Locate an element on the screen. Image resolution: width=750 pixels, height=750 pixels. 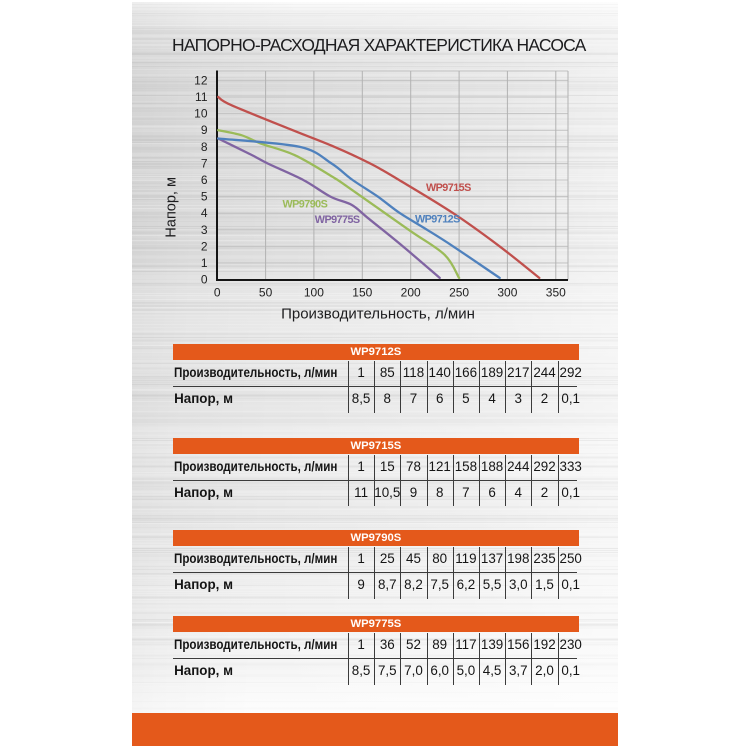
svg-text: 2 is located at coordinates (204, 246).